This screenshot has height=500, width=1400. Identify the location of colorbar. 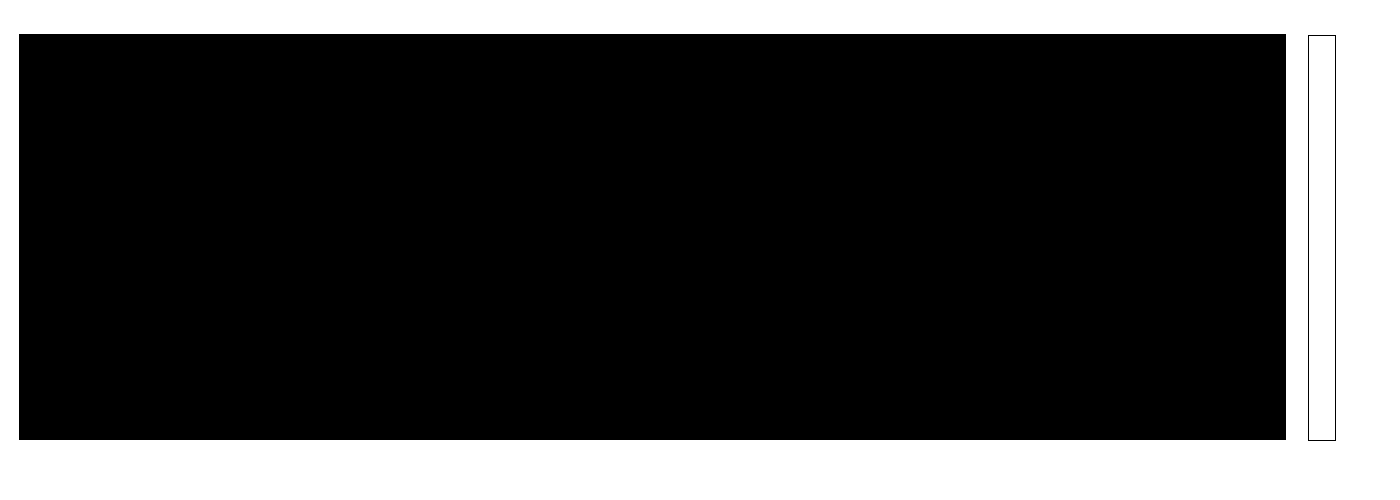
(1322, 238).